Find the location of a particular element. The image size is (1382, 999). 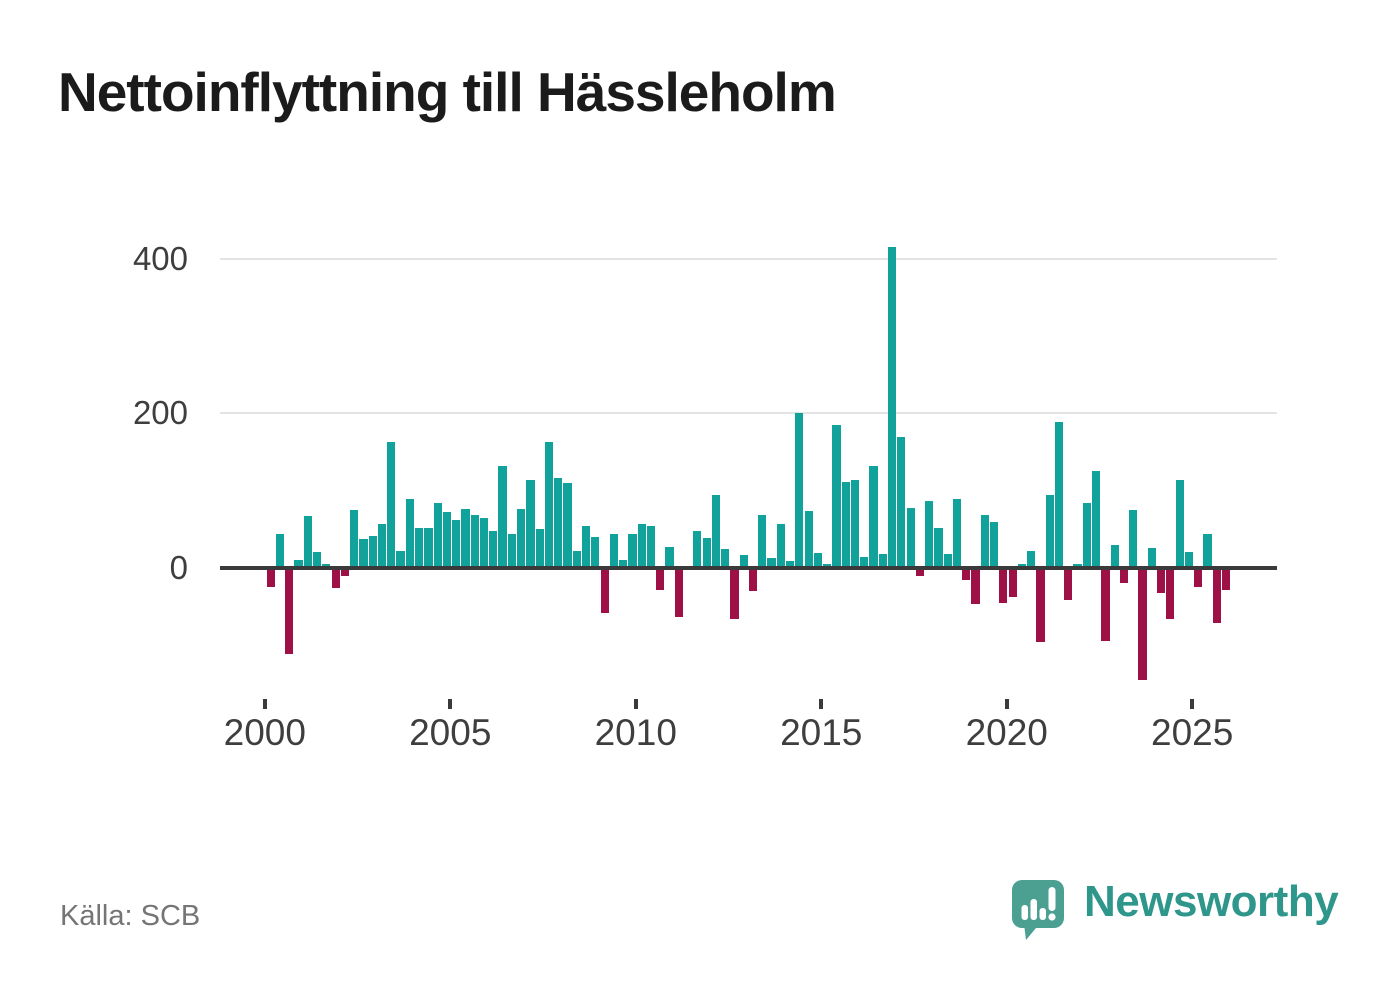

chart-title: Nettoinflyttning till Hässleholm is located at coordinates (447, 92).